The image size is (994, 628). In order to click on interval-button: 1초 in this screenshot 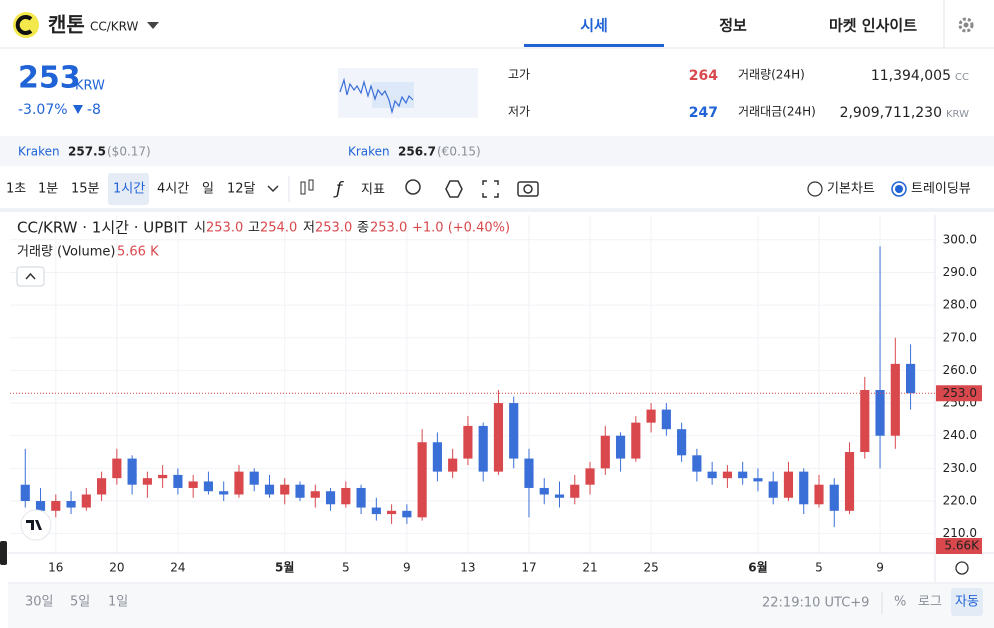, I will do `click(16, 189)`.